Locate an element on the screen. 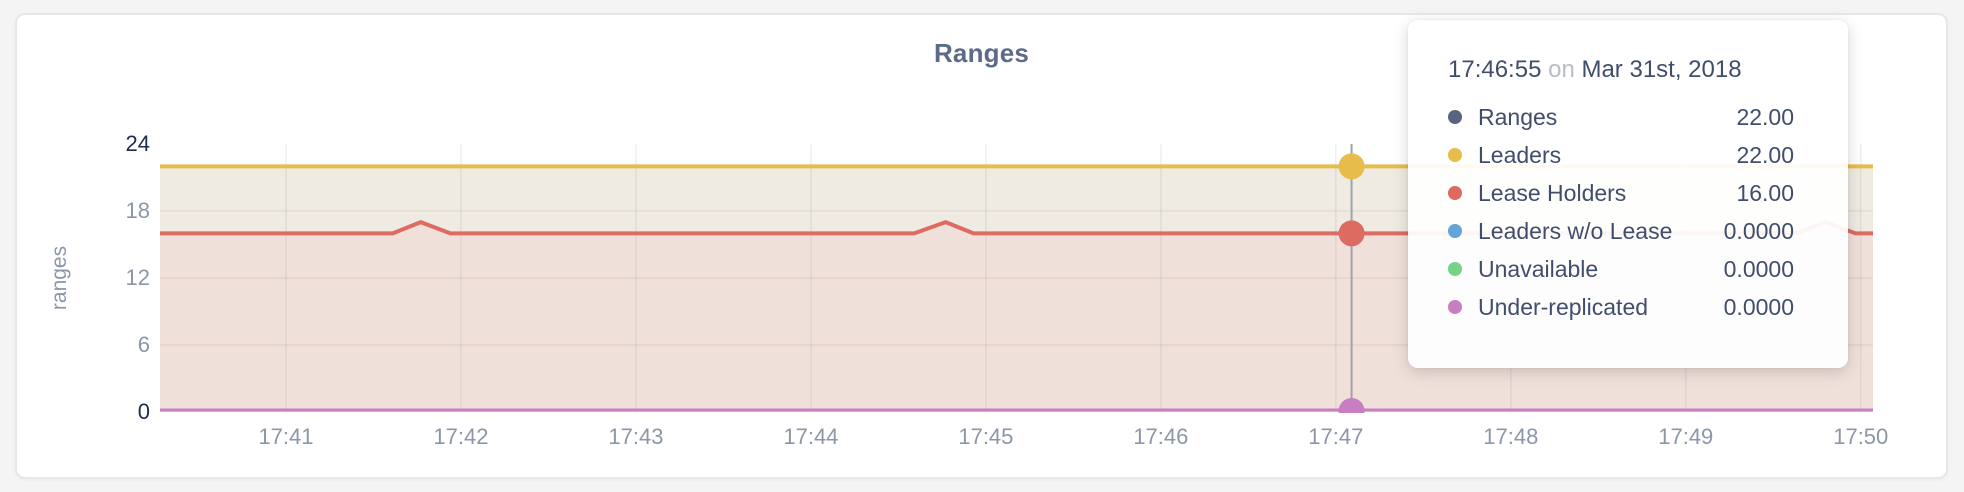 The height and width of the screenshot is (492, 1964). series-label: Under-replicated is located at coordinates (1563, 306).